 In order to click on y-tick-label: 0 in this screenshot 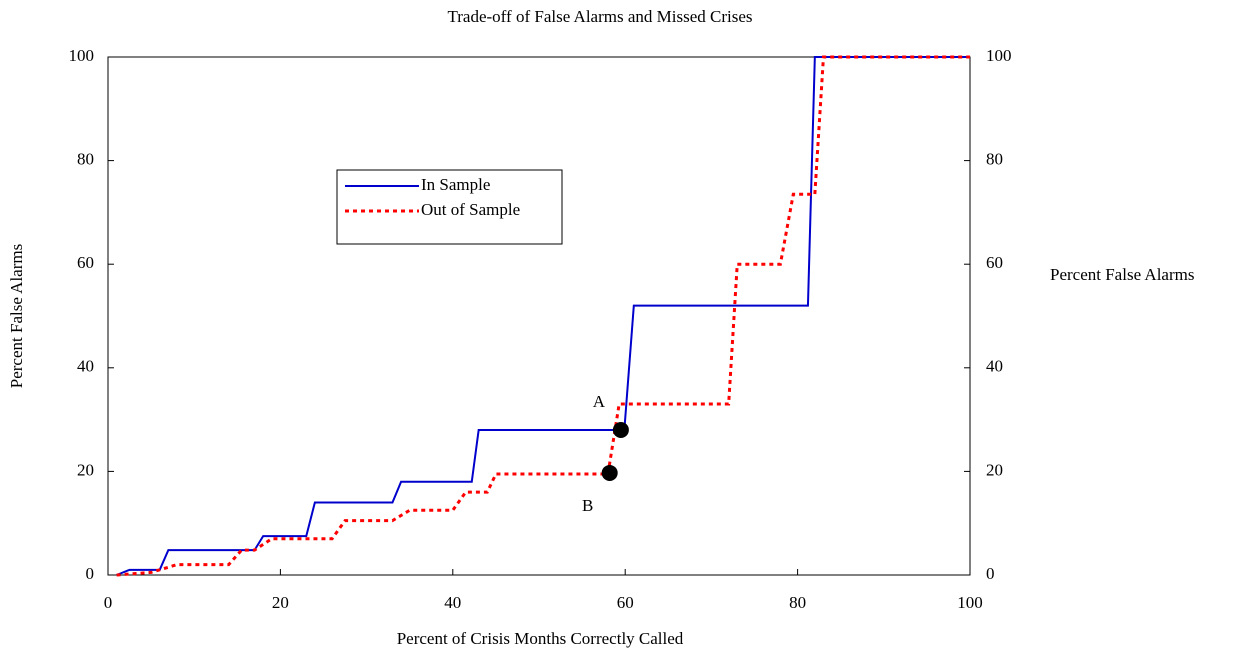, I will do `click(90, 573)`.